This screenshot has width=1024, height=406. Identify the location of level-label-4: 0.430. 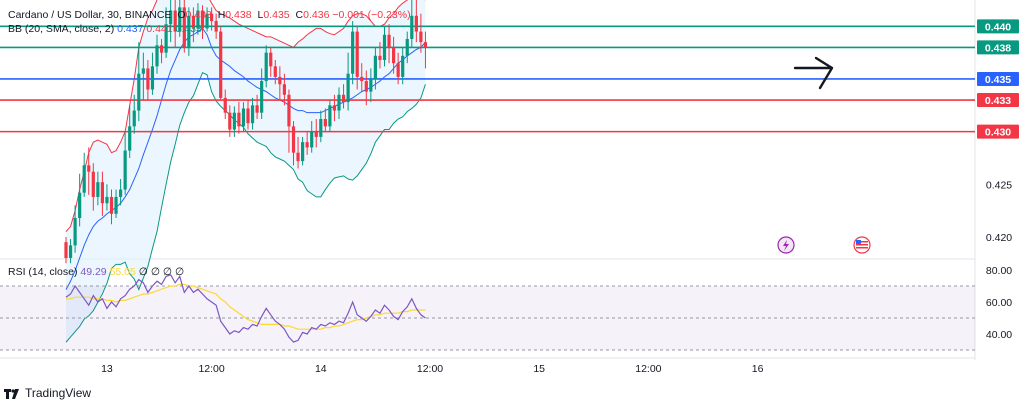
(998, 133).